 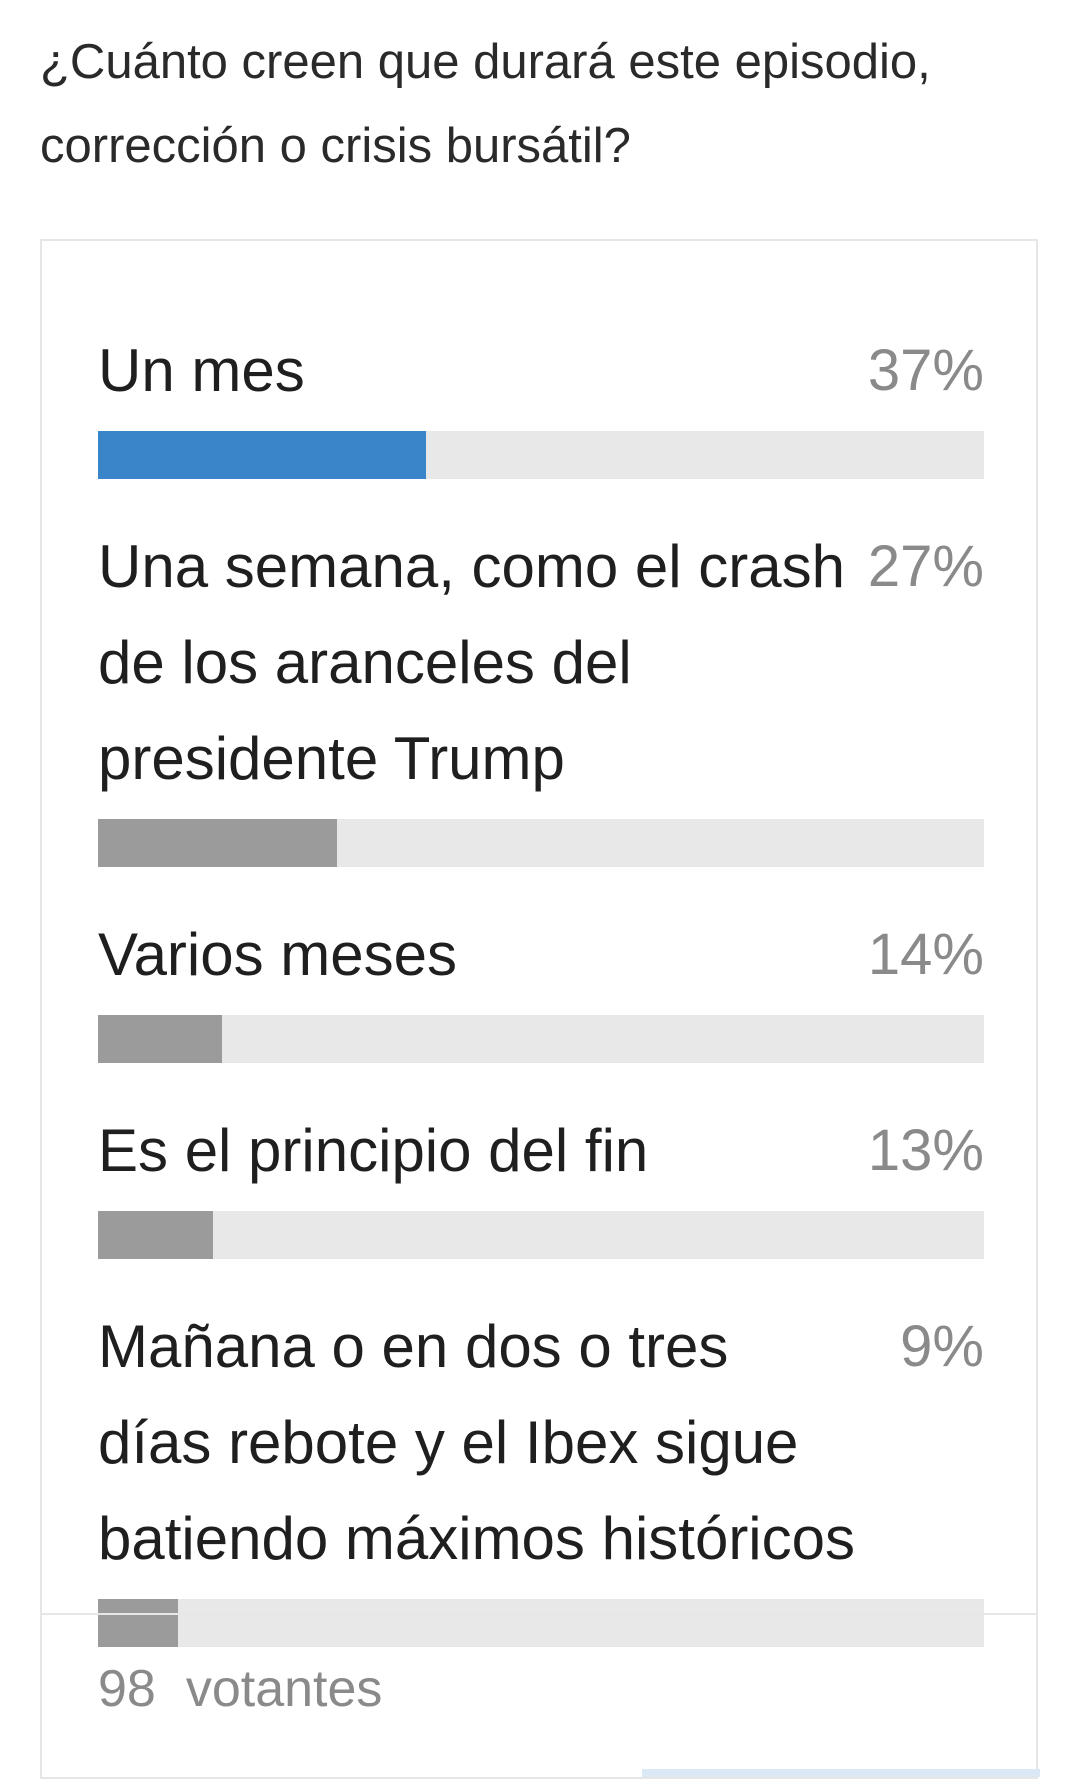 What do you see at coordinates (278, 954) in the screenshot?
I see `poll-option-label: Varios meses` at bounding box center [278, 954].